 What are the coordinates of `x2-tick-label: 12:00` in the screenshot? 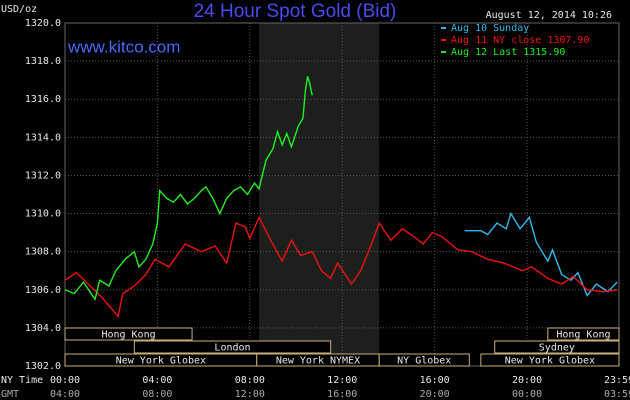 It's located at (250, 394).